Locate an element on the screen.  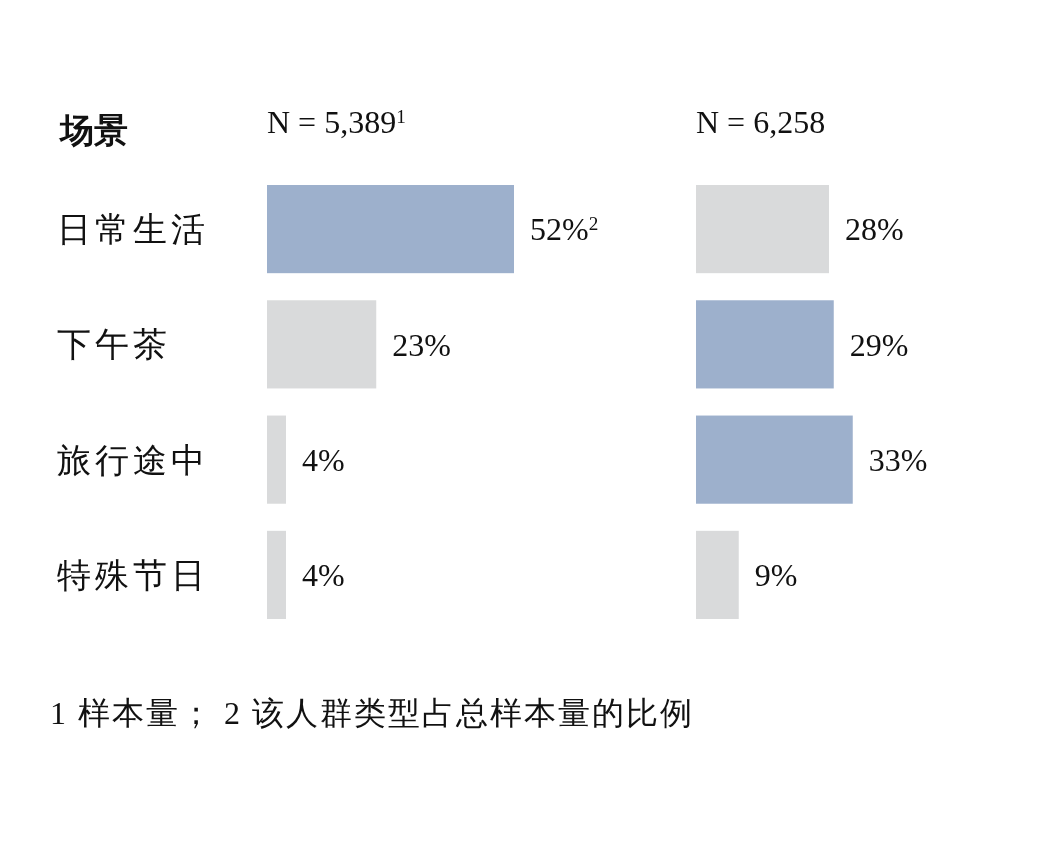
y-tick-label: 日常生活 is located at coordinates (133, 229).